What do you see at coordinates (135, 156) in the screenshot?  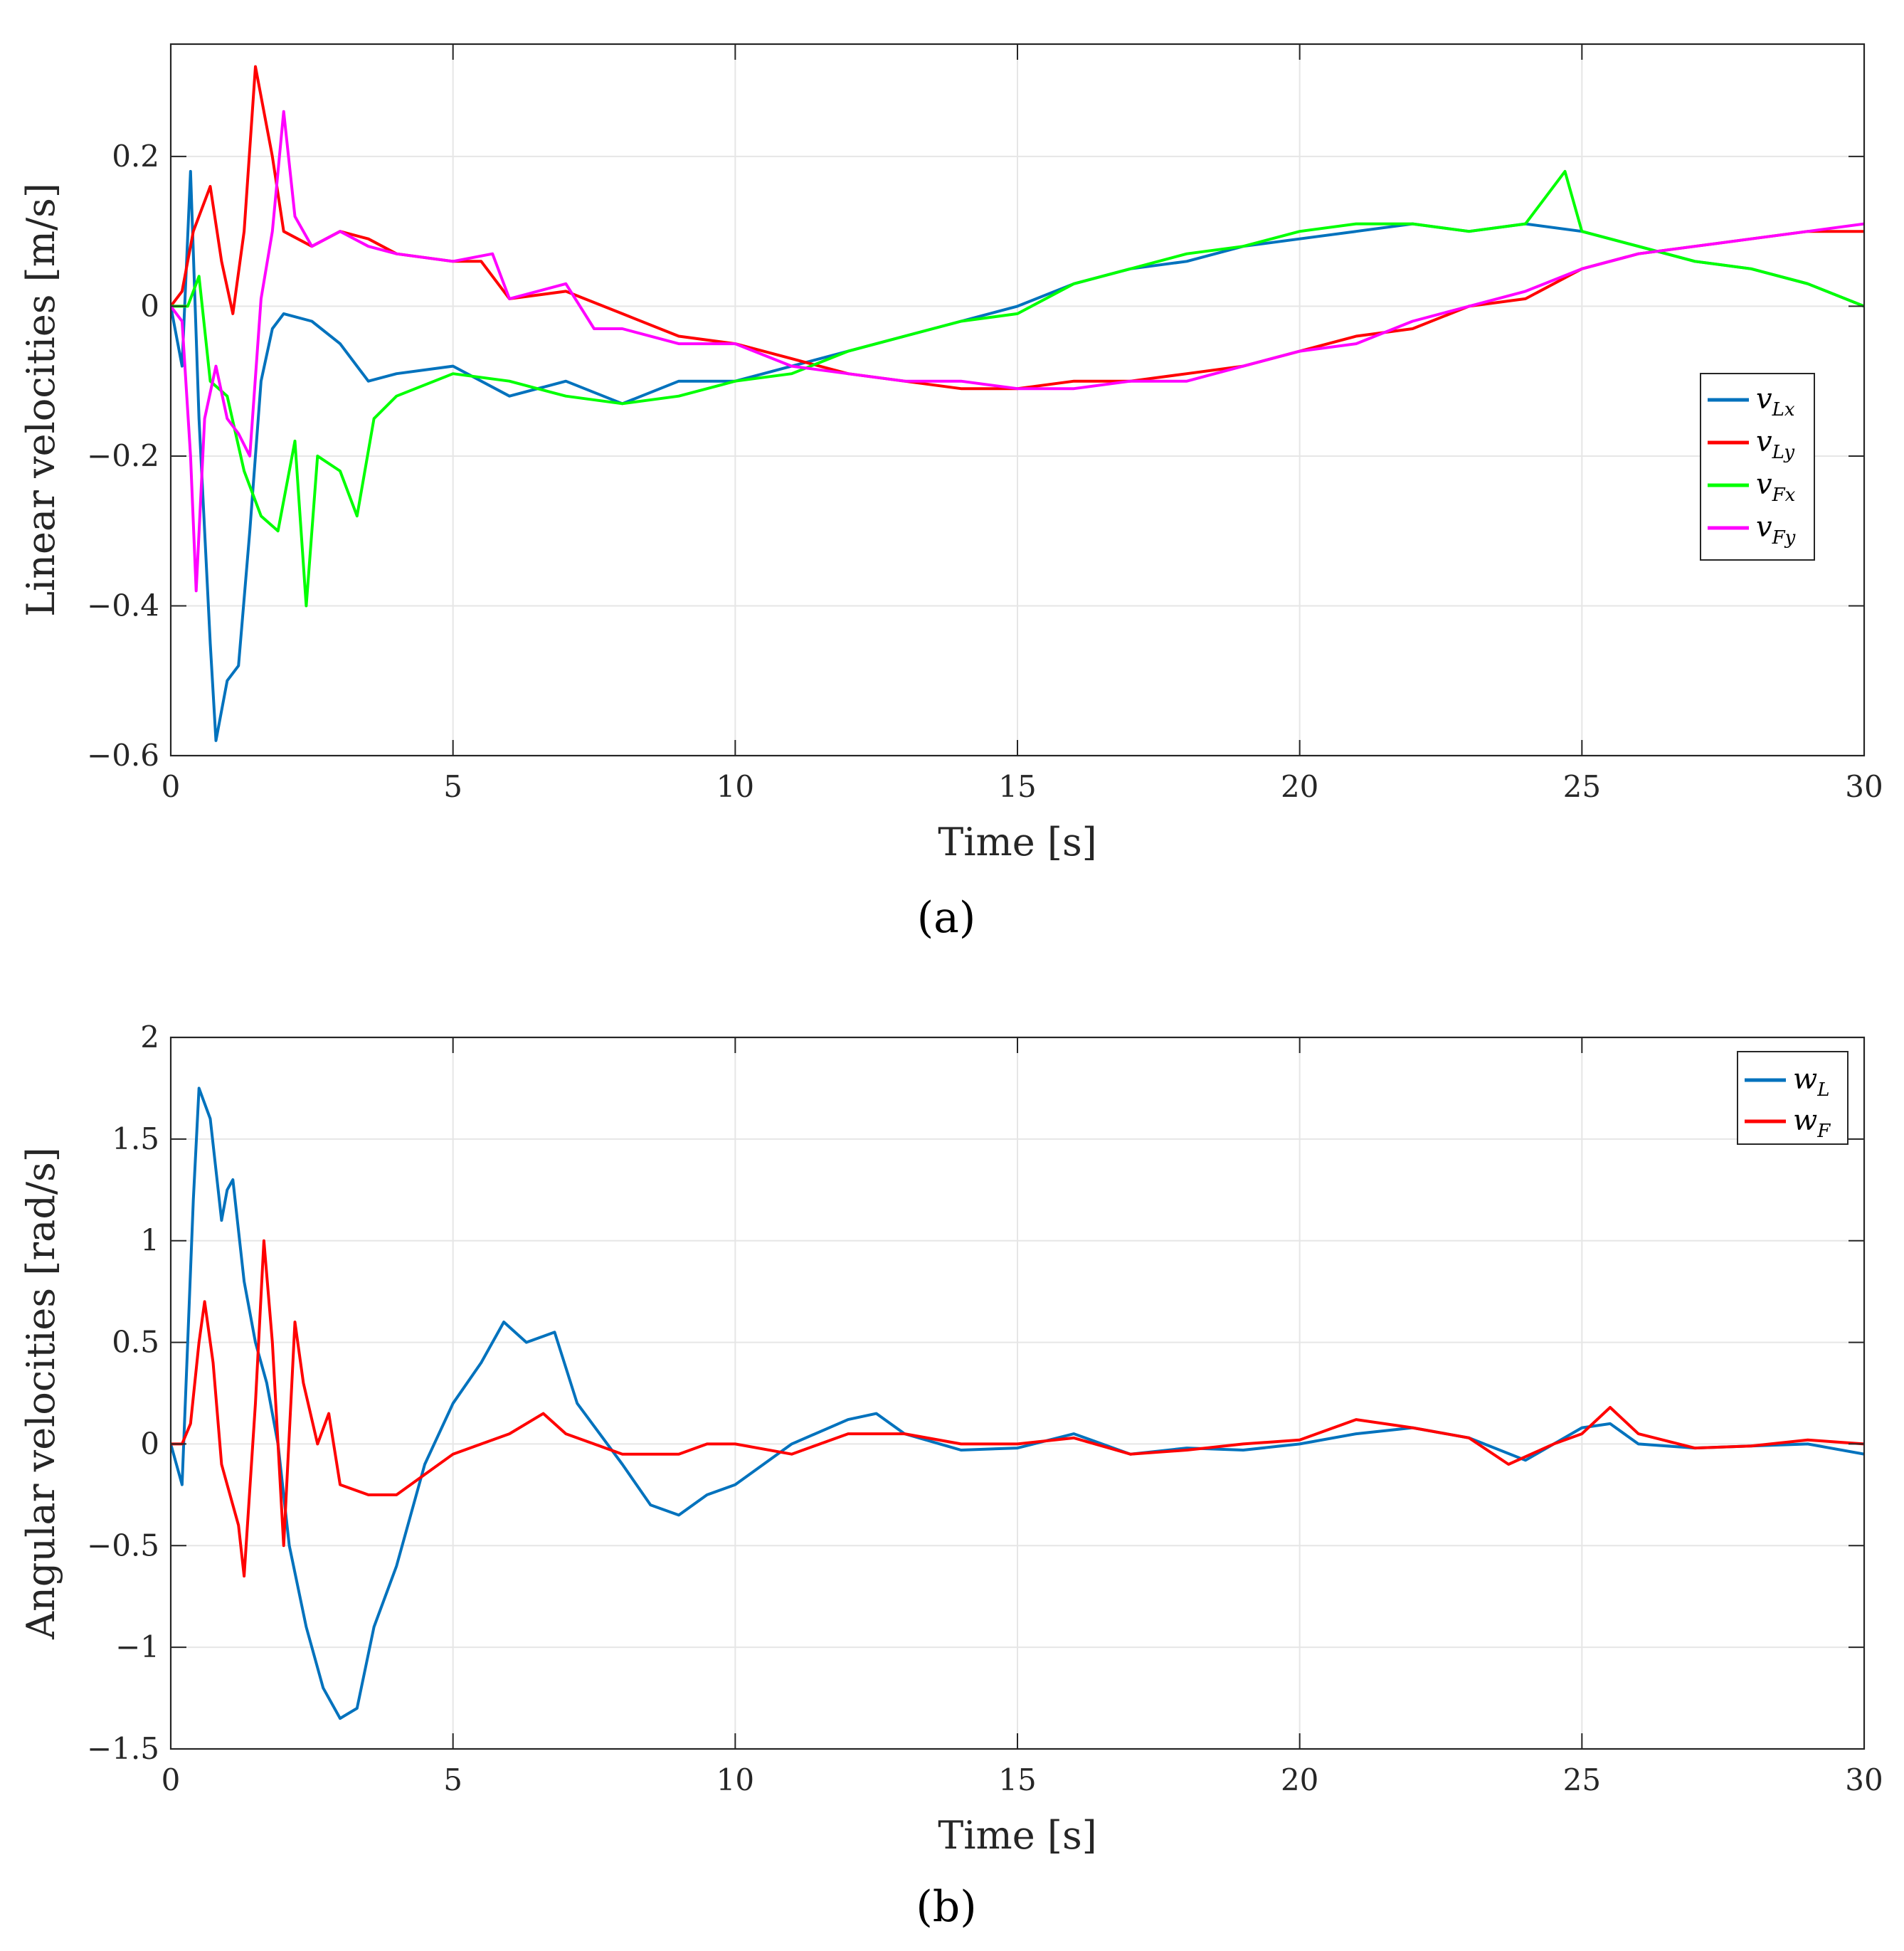 I see `y-tick-label: 0.2` at bounding box center [135, 156].